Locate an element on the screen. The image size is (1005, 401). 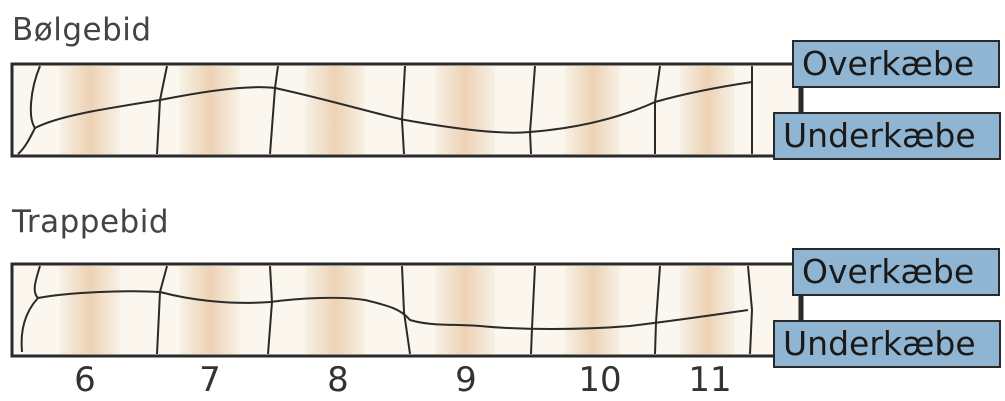
upper-jaw-label-top: Overkæbe is located at coordinates (896, 64).